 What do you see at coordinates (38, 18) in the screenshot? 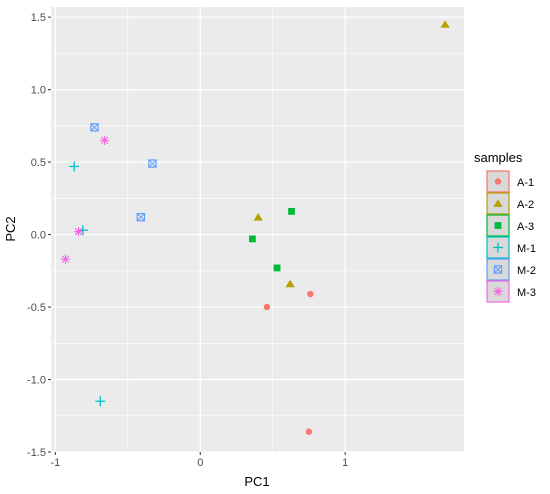
I see `y-tick-label: 1.5` at bounding box center [38, 18].